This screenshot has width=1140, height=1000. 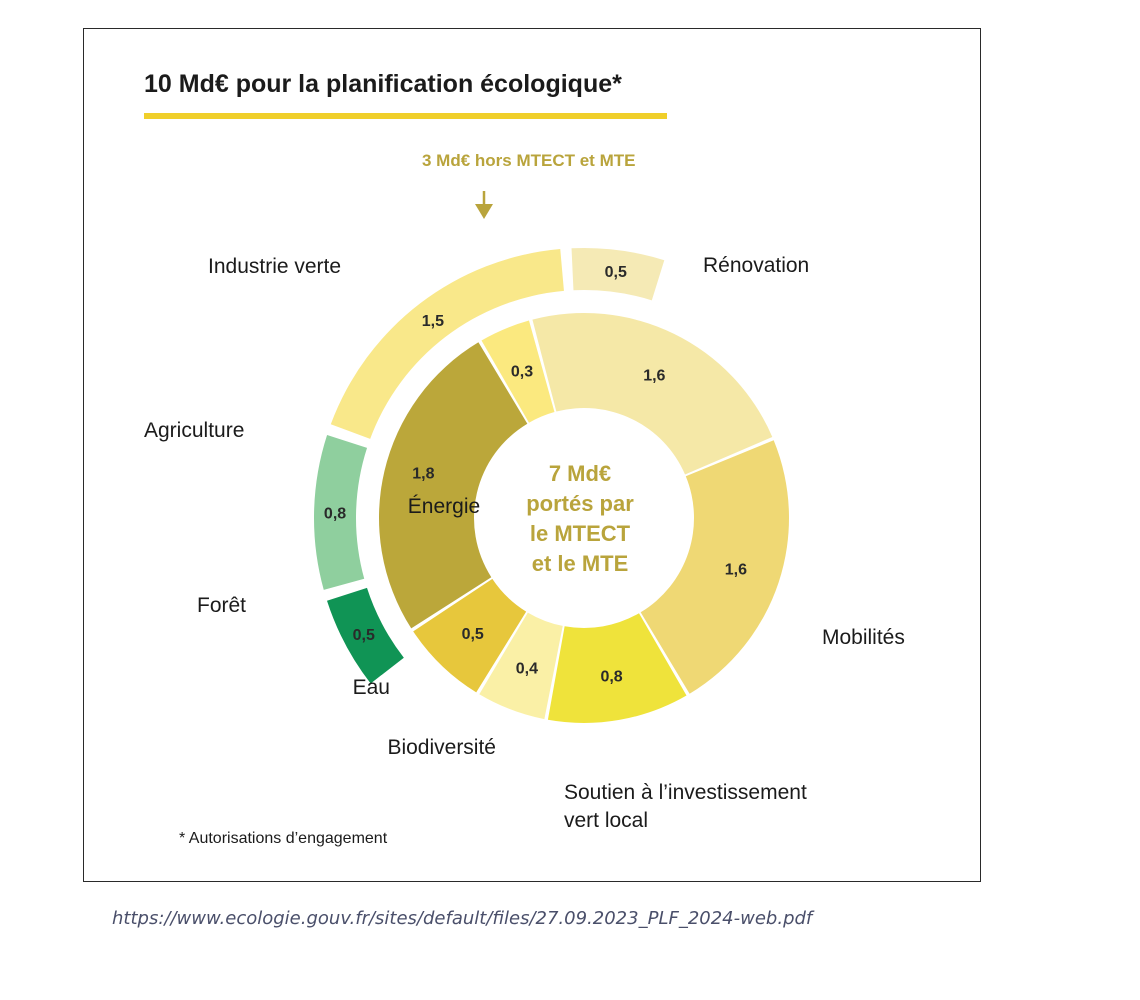 I want to click on value-label-inner-unlabeled: 0,3, so click(x=522, y=371).